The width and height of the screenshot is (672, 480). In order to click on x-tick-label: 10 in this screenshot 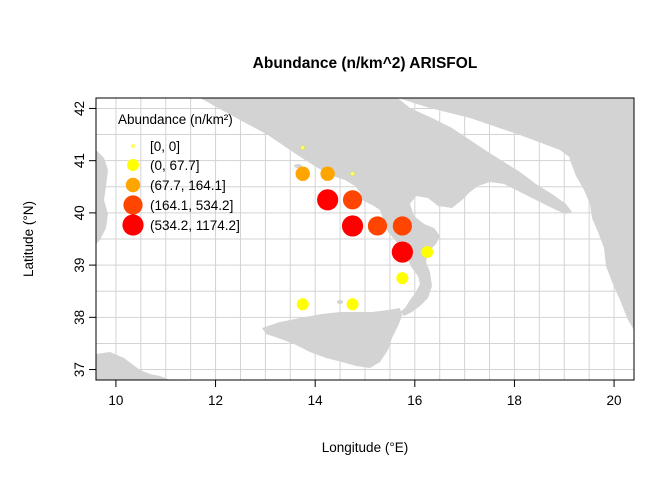, I will do `click(115, 400)`.